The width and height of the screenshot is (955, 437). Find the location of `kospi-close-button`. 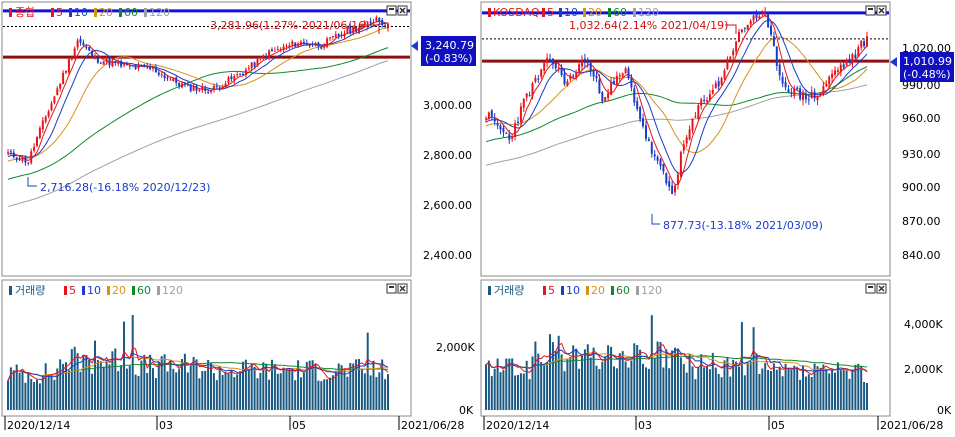

kospi-close-button is located at coordinates (402, 10).